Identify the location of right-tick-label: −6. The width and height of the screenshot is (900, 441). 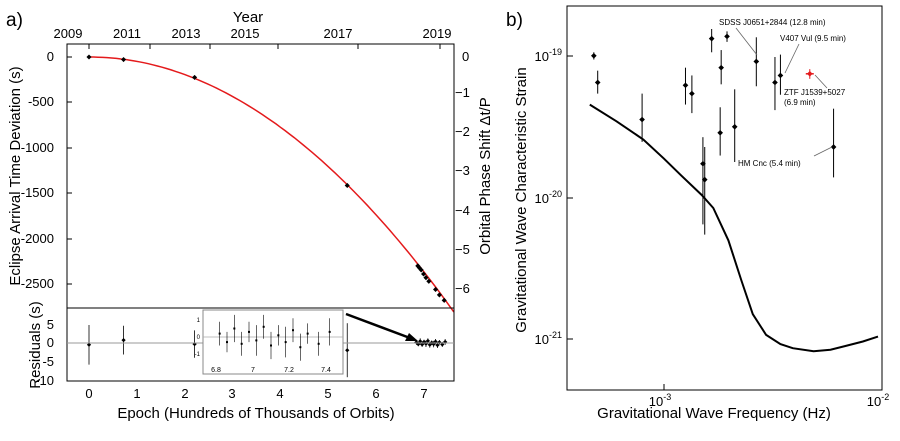
(462, 288).